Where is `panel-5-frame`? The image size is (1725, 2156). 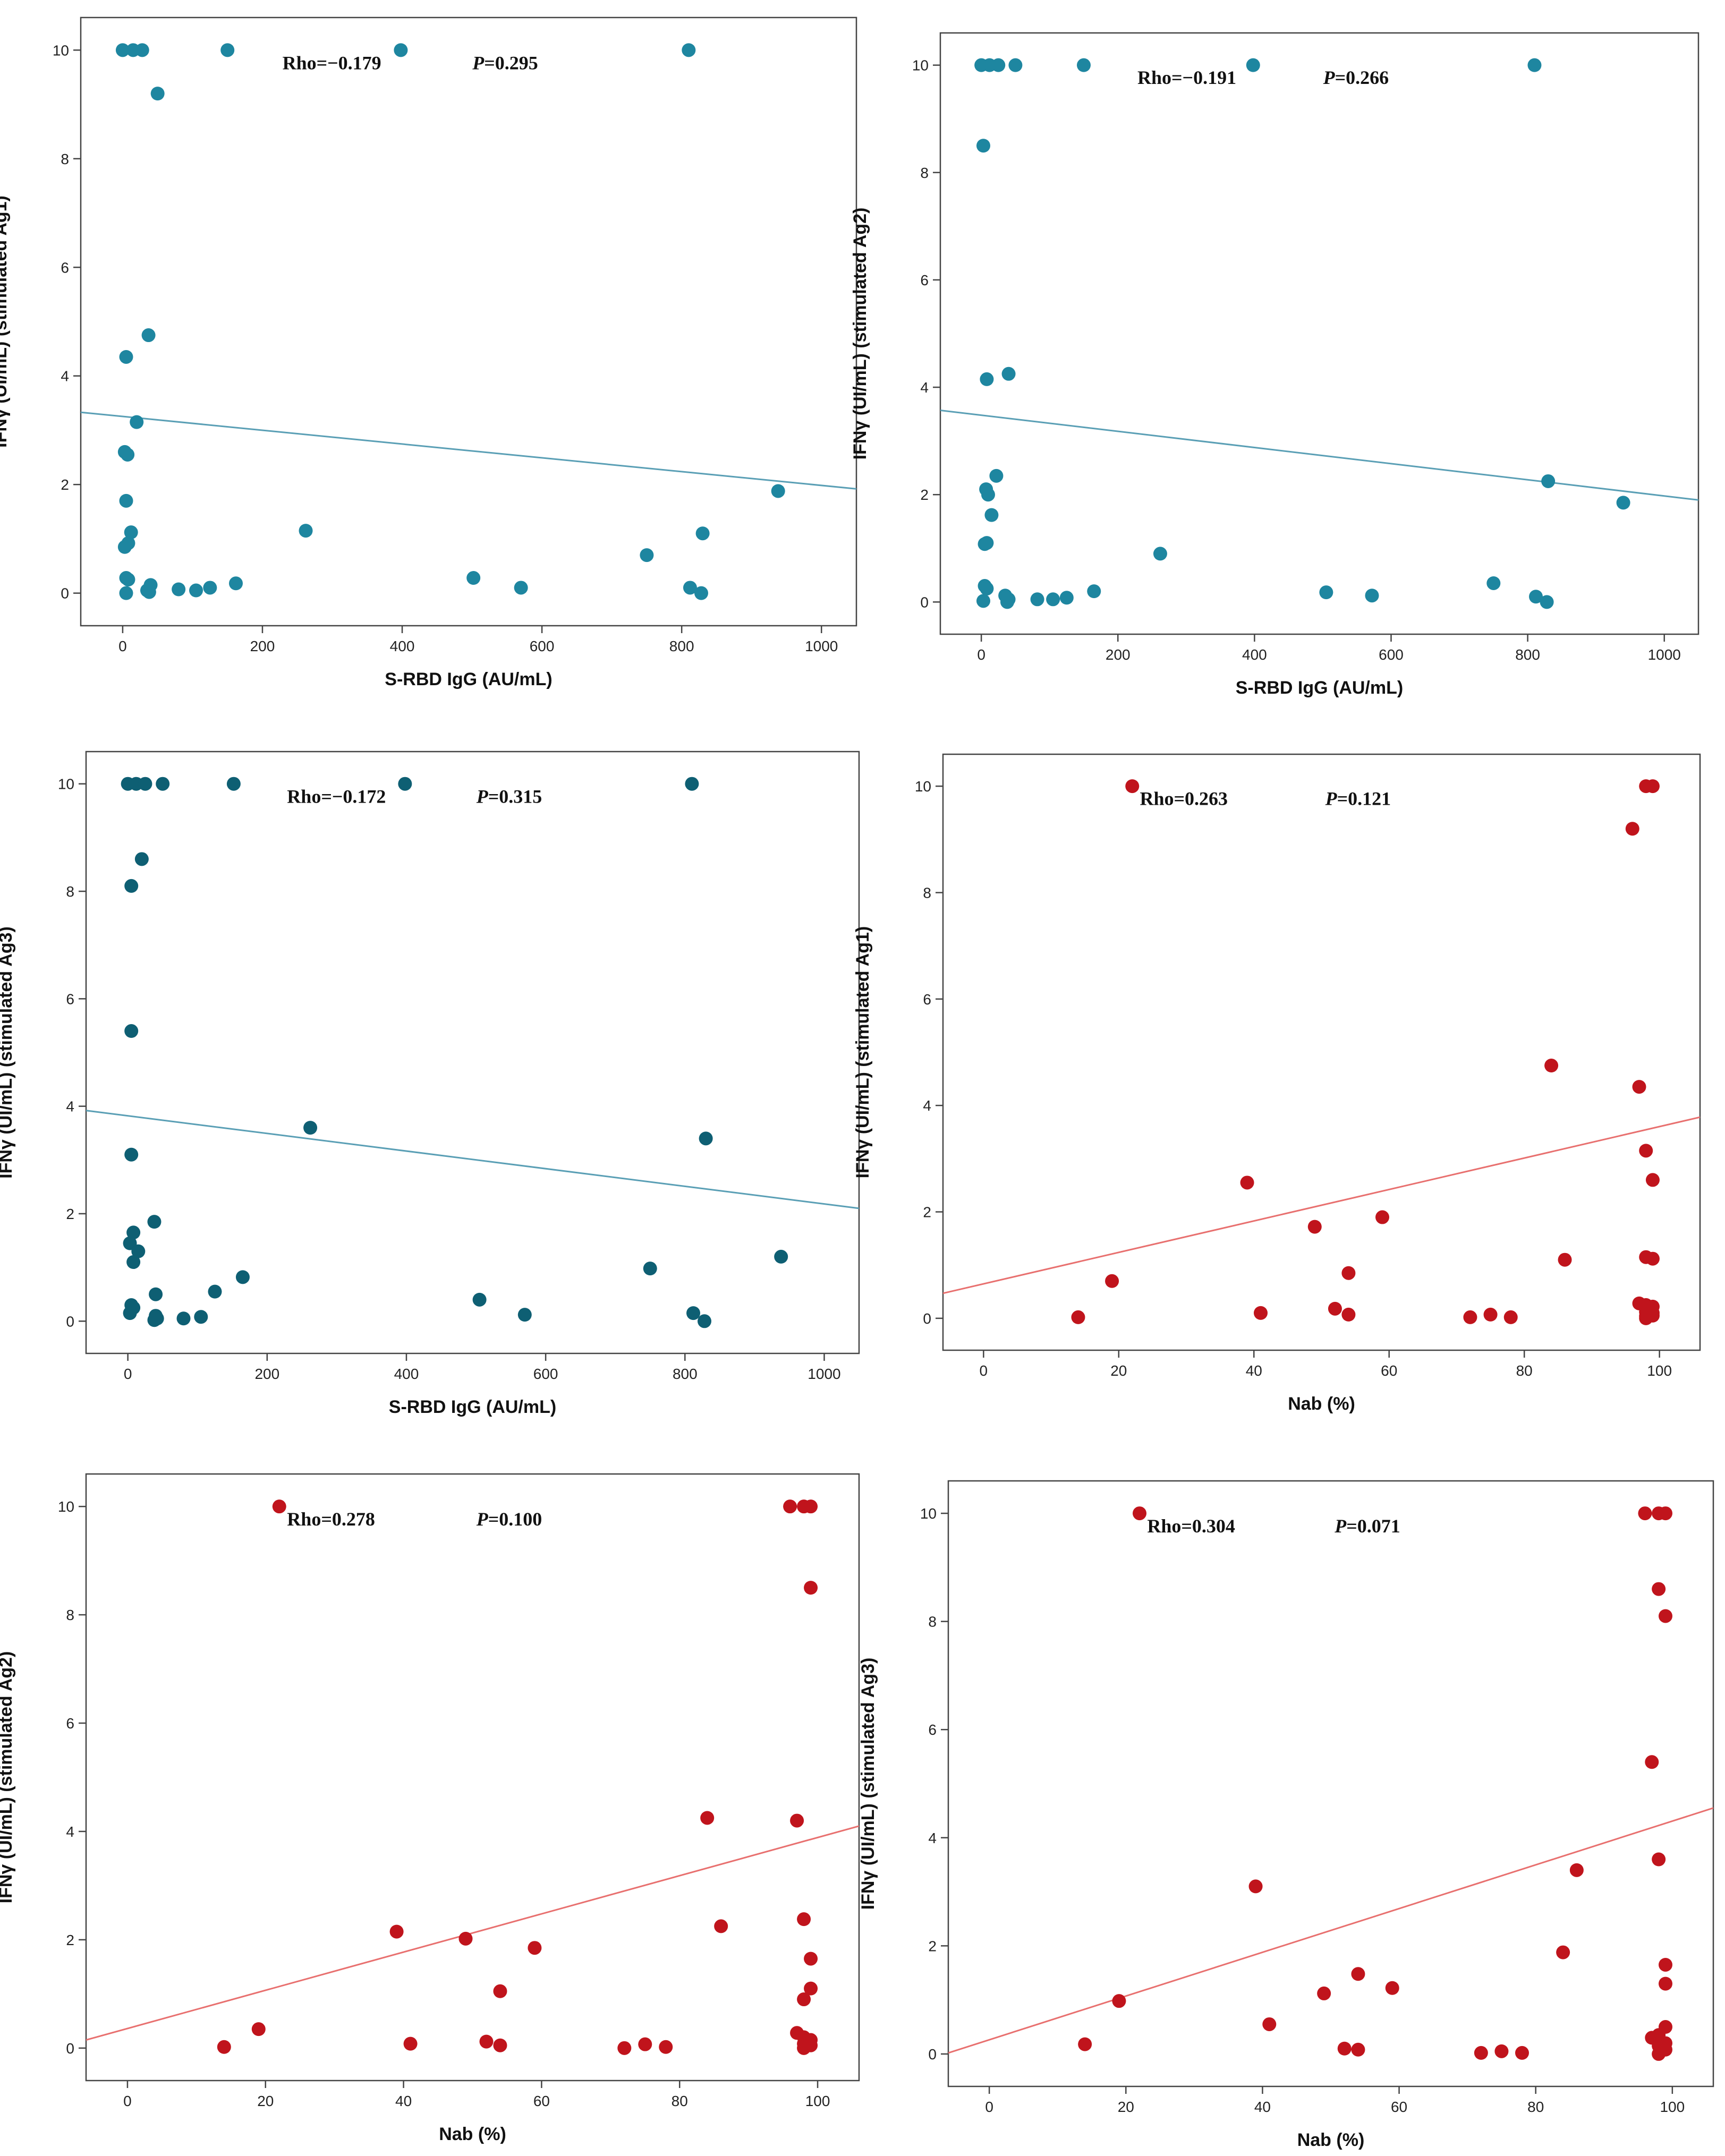
panel-5-frame is located at coordinates (472, 1777).